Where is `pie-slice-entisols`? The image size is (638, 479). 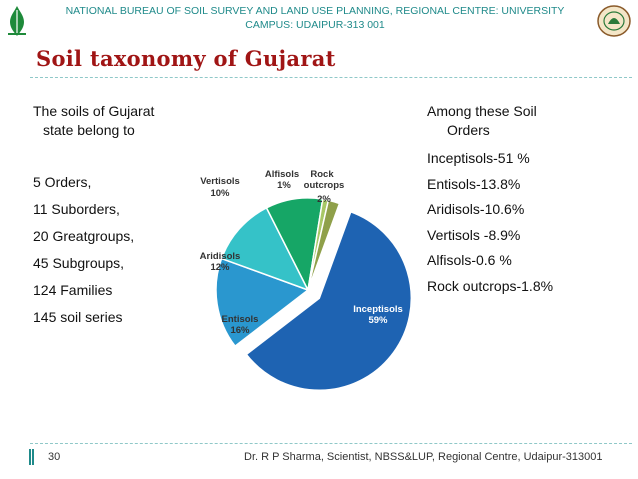
pie-slice-entisols is located at coordinates (262, 302).